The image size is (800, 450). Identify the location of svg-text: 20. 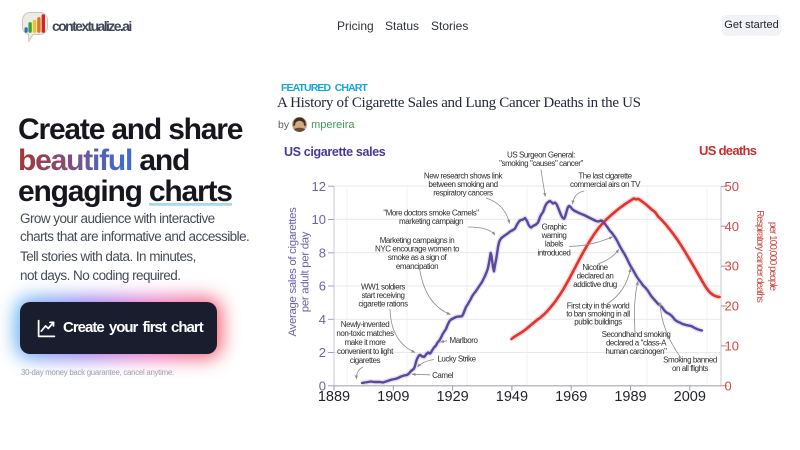
(732, 306).